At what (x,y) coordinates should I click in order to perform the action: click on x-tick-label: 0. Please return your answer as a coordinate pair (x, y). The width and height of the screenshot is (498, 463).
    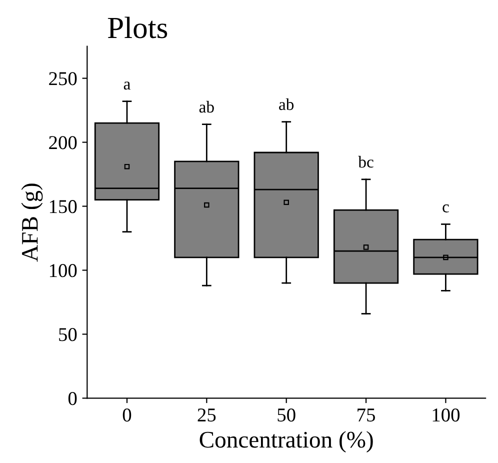
    Looking at the image, I should click on (127, 415).